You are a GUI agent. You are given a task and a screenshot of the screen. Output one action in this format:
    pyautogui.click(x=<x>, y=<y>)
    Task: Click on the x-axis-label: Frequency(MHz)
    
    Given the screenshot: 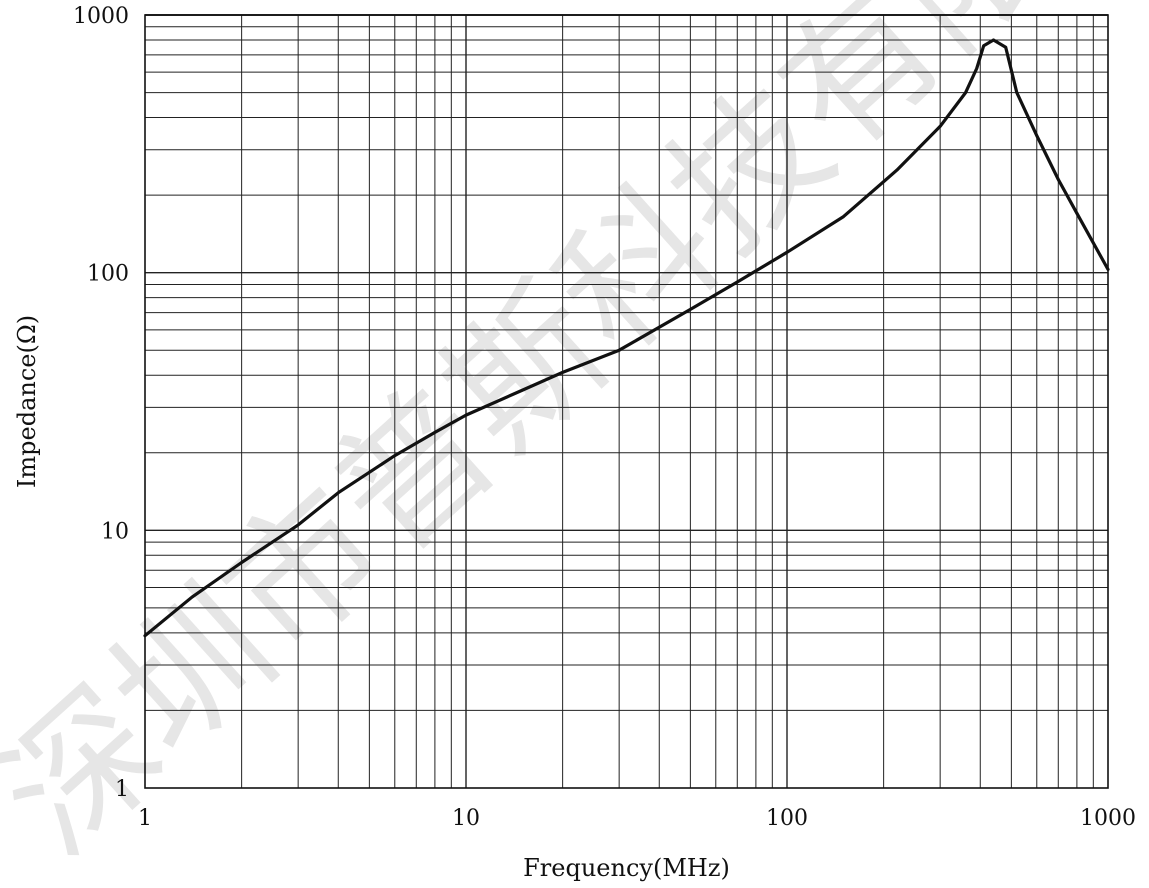 What is the action you would take?
    pyautogui.click(x=626, y=868)
    